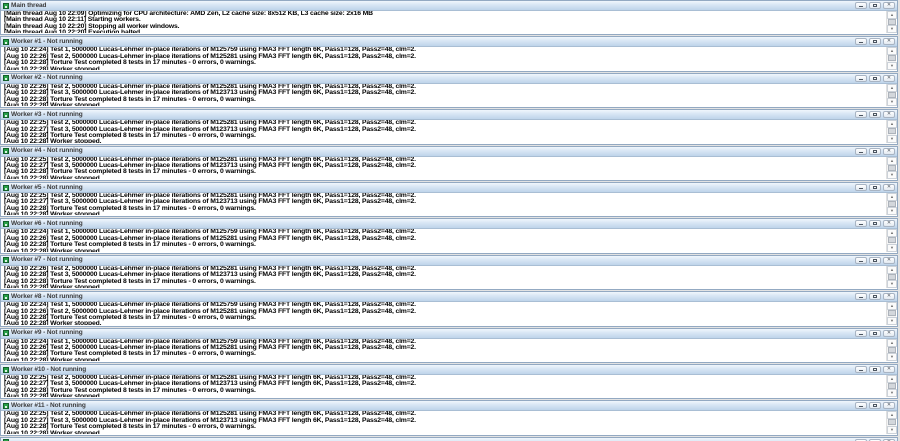 The width and height of the screenshot is (900, 441). What do you see at coordinates (449, 370) in the screenshot?
I see `window-titlebar: Worker #10 - Not running ✕` at bounding box center [449, 370].